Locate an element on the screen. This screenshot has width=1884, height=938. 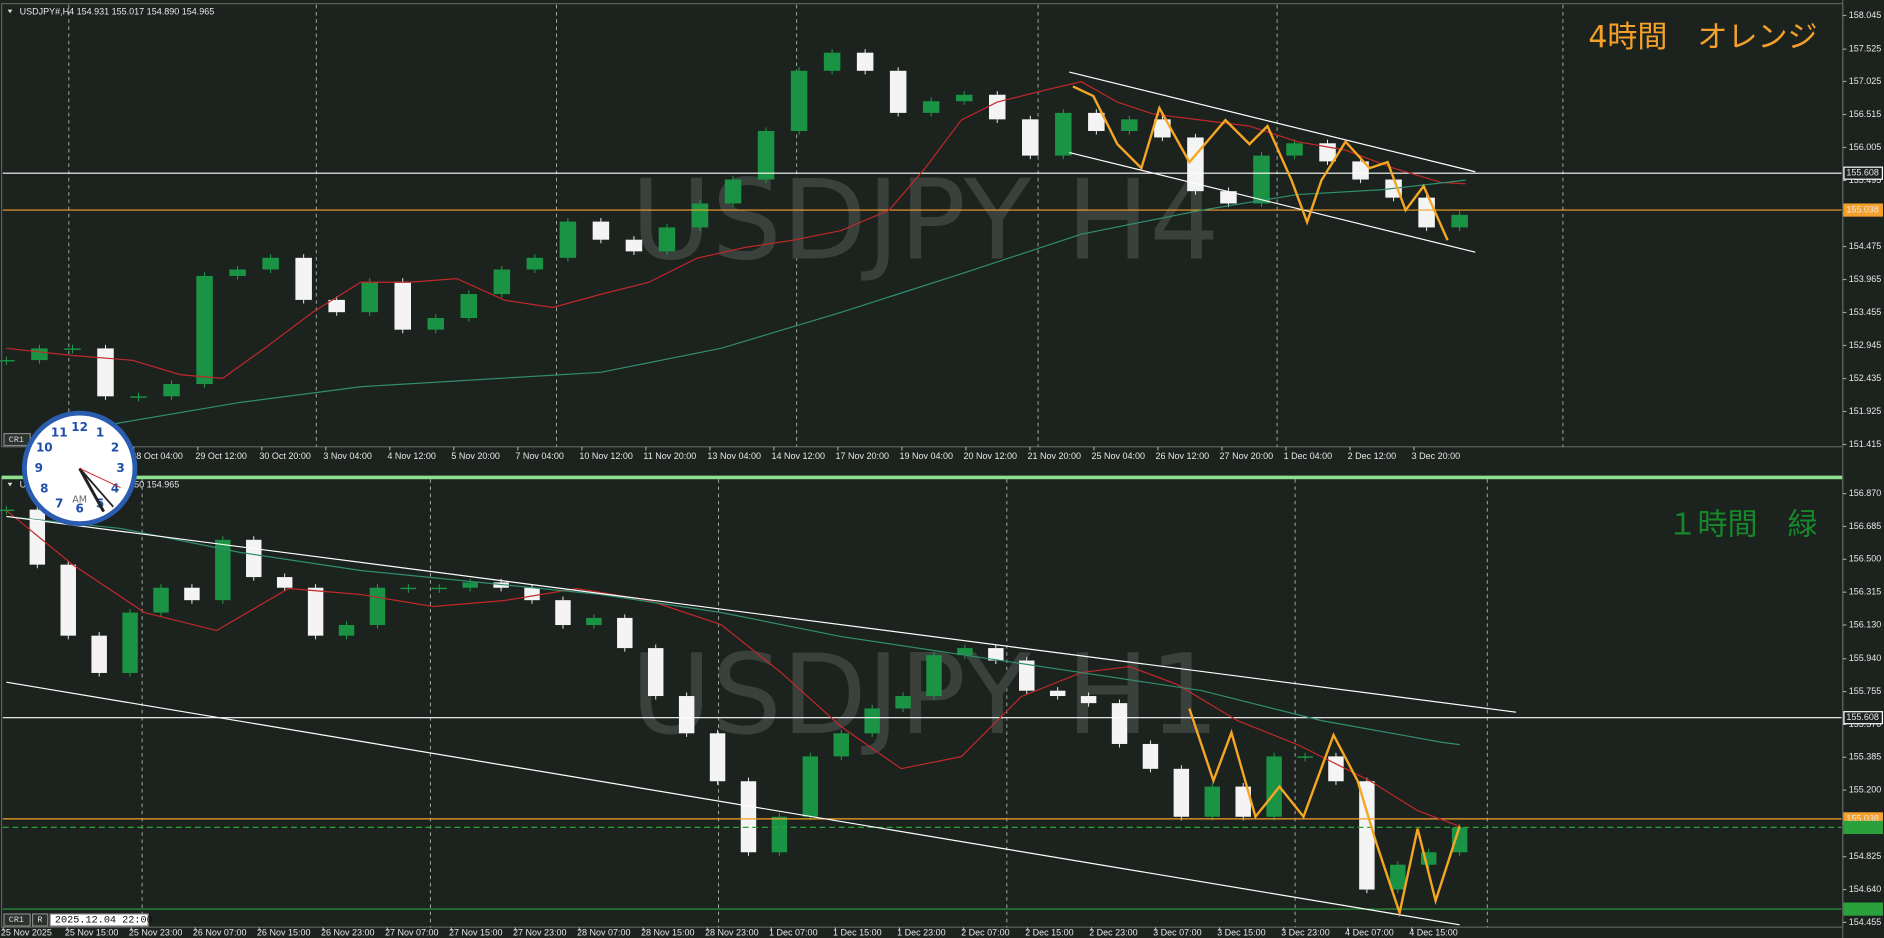
clock-numeral: 2 is located at coordinates (115, 447).